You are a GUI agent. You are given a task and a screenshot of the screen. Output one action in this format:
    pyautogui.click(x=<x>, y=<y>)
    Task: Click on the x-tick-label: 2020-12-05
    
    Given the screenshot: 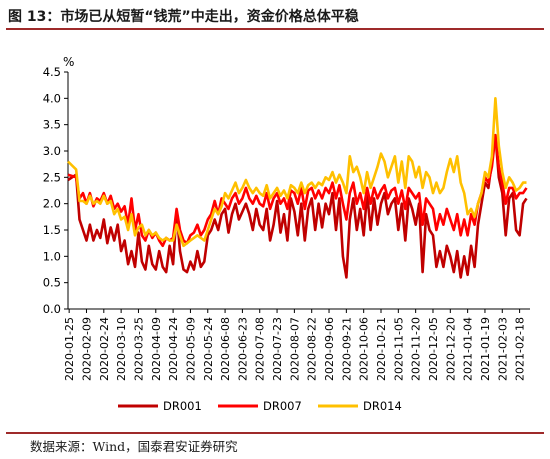 What is the action you would take?
    pyautogui.click(x=433, y=349)
    